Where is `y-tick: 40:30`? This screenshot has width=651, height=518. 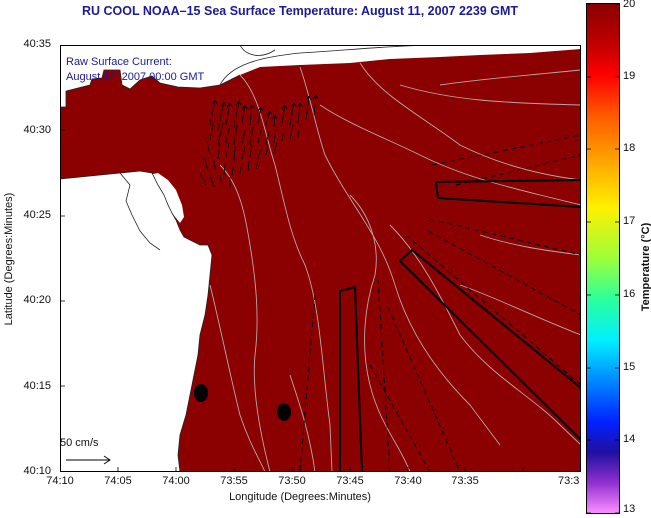 y-tick: 40:30 is located at coordinates (37, 130).